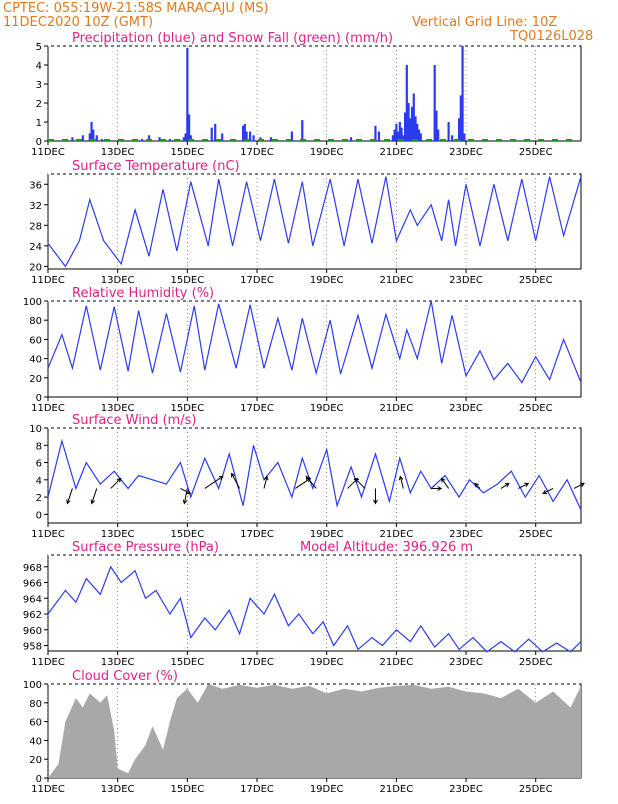  What do you see at coordinates (78, 22) in the screenshot?
I see `run-time: 11DEC2020 10Z (GMT)` at bounding box center [78, 22].